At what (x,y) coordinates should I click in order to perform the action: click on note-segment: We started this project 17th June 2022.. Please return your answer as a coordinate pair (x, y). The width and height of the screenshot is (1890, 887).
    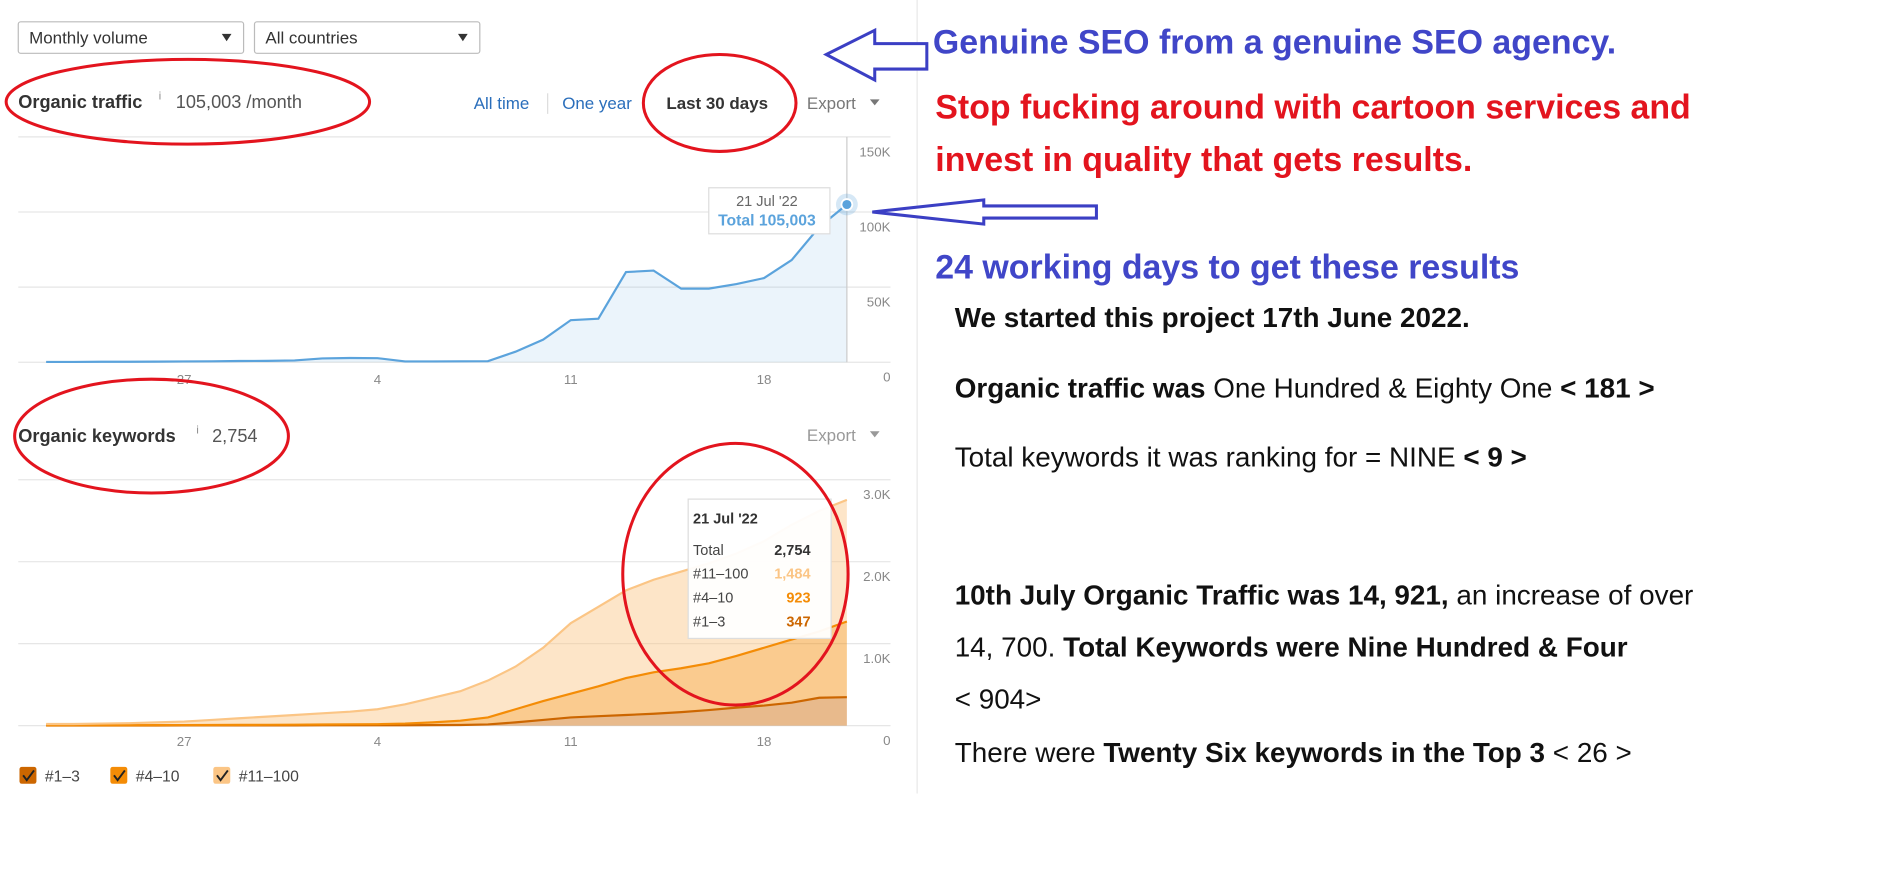
    Looking at the image, I should click on (1212, 317).